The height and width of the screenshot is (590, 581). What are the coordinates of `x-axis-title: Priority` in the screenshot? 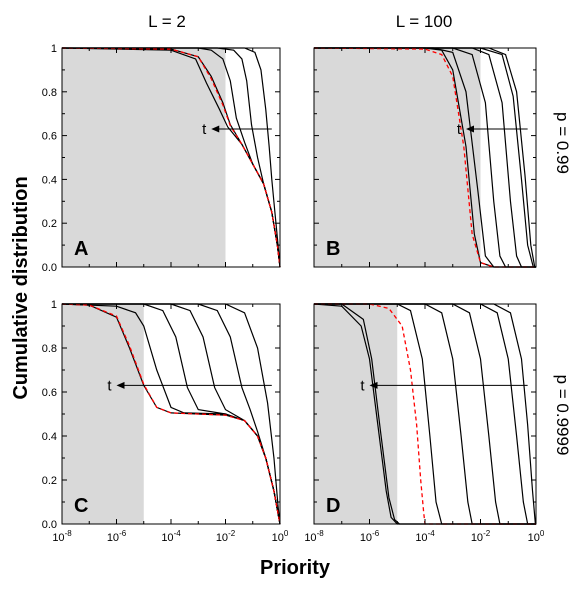 It's located at (295, 568).